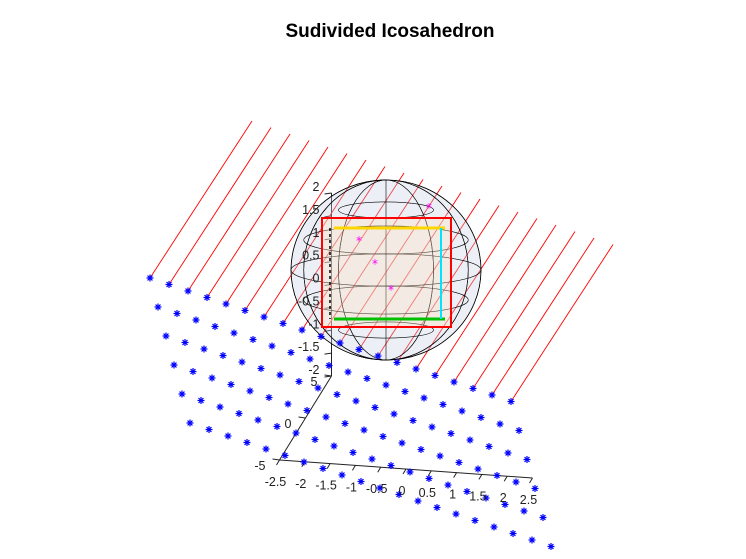 This screenshot has height=559, width=746. What do you see at coordinates (316, 187) in the screenshot?
I see `z-tick-label: 2` at bounding box center [316, 187].